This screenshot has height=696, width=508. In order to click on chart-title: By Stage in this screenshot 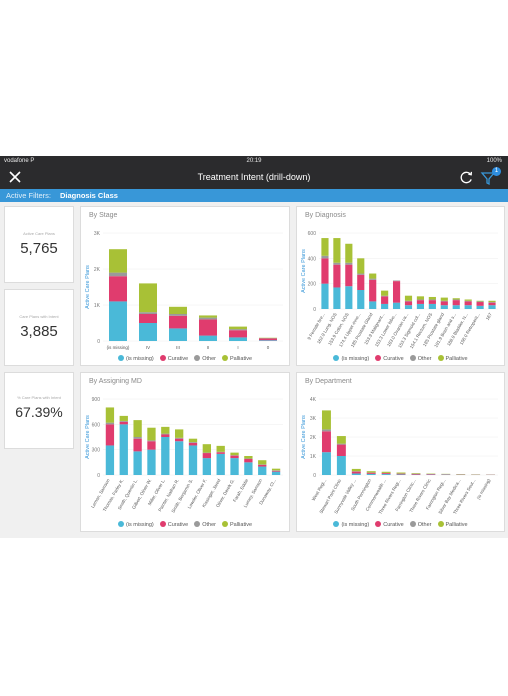, I will do `click(103, 215)`.